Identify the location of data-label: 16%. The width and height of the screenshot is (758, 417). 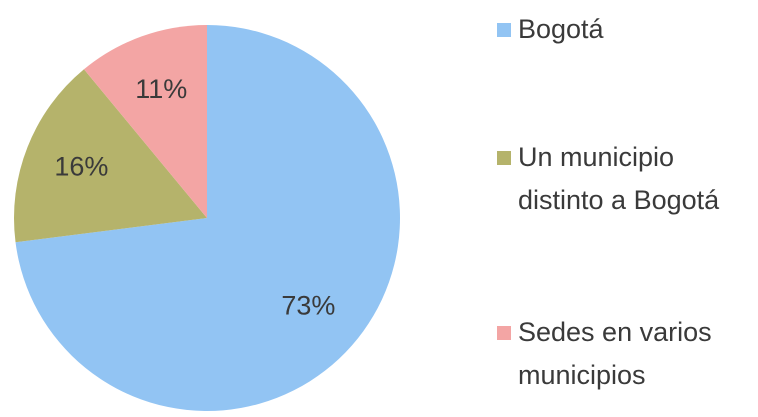
(81, 166).